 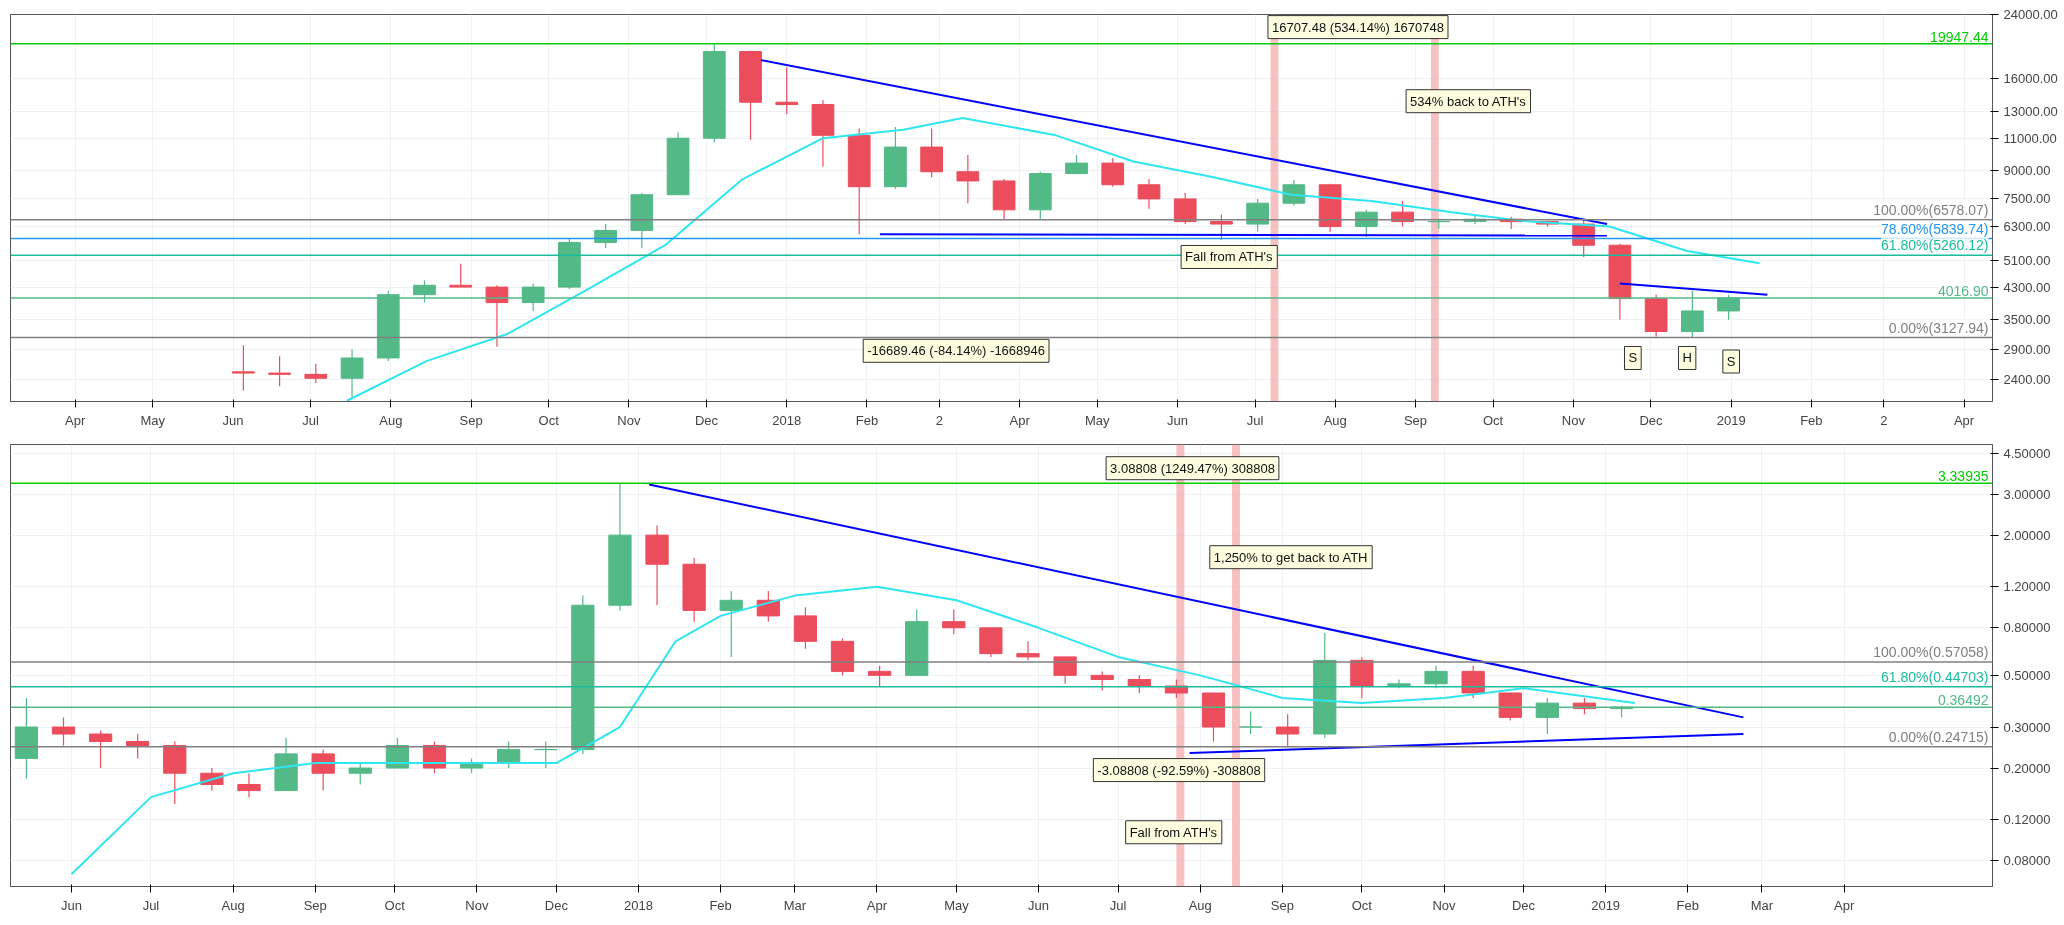 I want to click on y-tick-label: 1.20000, so click(x=2027, y=587).